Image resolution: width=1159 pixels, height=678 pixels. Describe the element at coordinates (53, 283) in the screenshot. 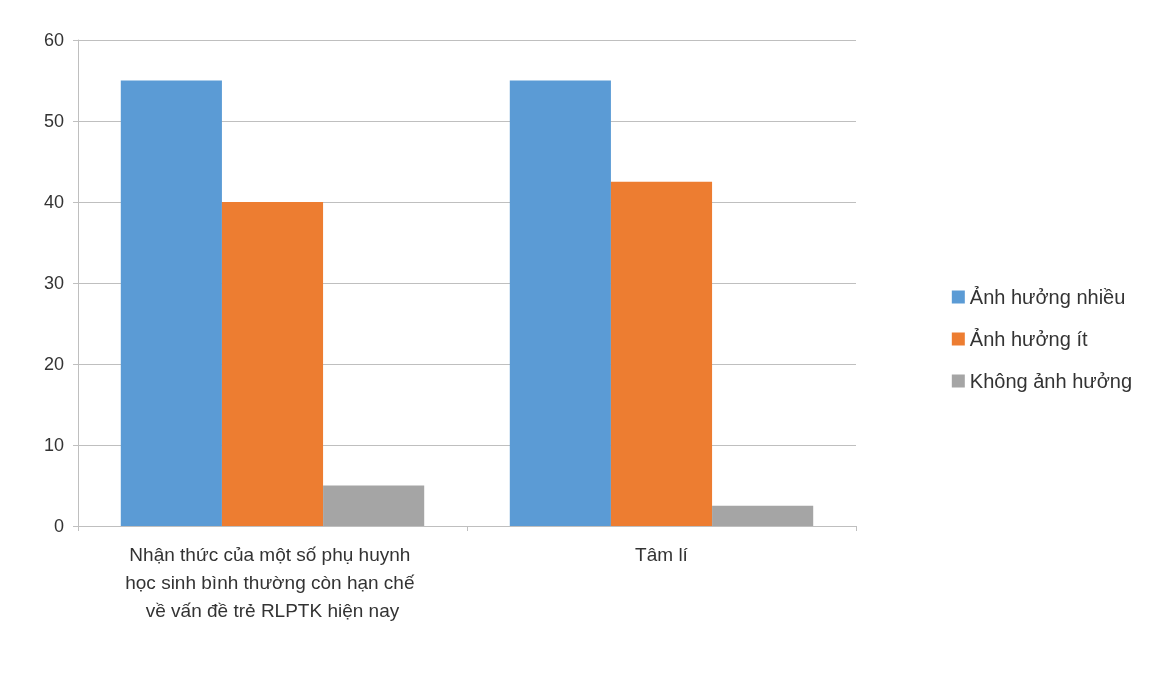

I see `y-tick-label: 30` at that location.